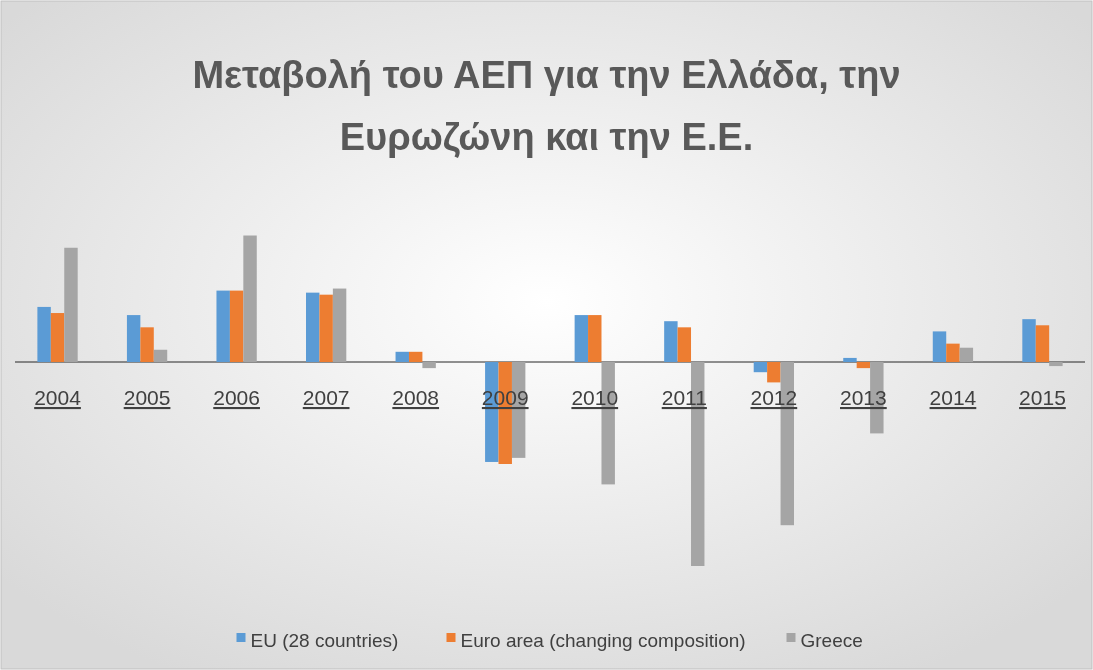  What do you see at coordinates (147, 397) in the screenshot?
I see `x-tick-label: 2005` at bounding box center [147, 397].